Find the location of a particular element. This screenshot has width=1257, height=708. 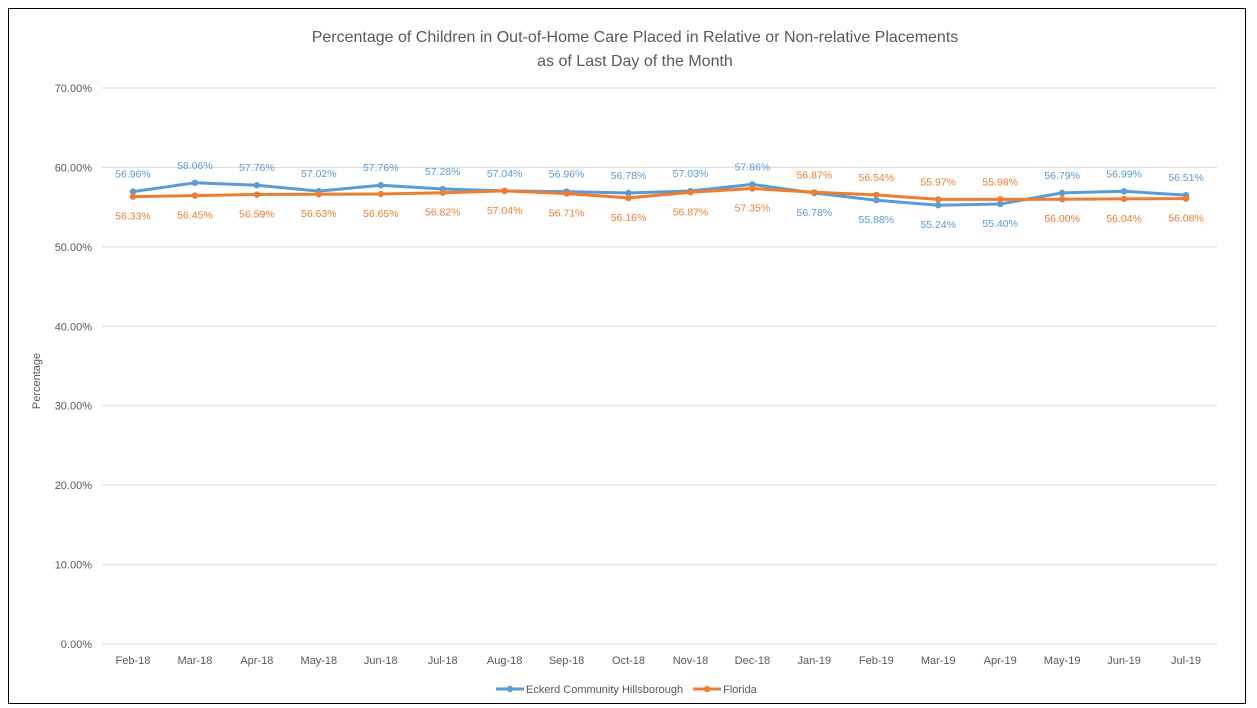

y-tick-label: 50.00% is located at coordinates (74, 248).